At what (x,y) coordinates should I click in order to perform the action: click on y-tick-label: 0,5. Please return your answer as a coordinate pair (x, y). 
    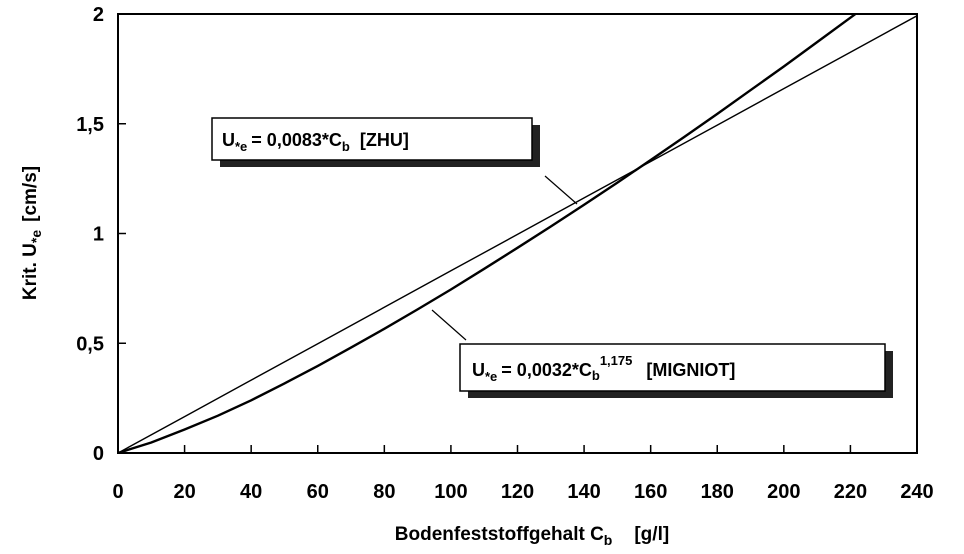
    Looking at the image, I should click on (90, 344).